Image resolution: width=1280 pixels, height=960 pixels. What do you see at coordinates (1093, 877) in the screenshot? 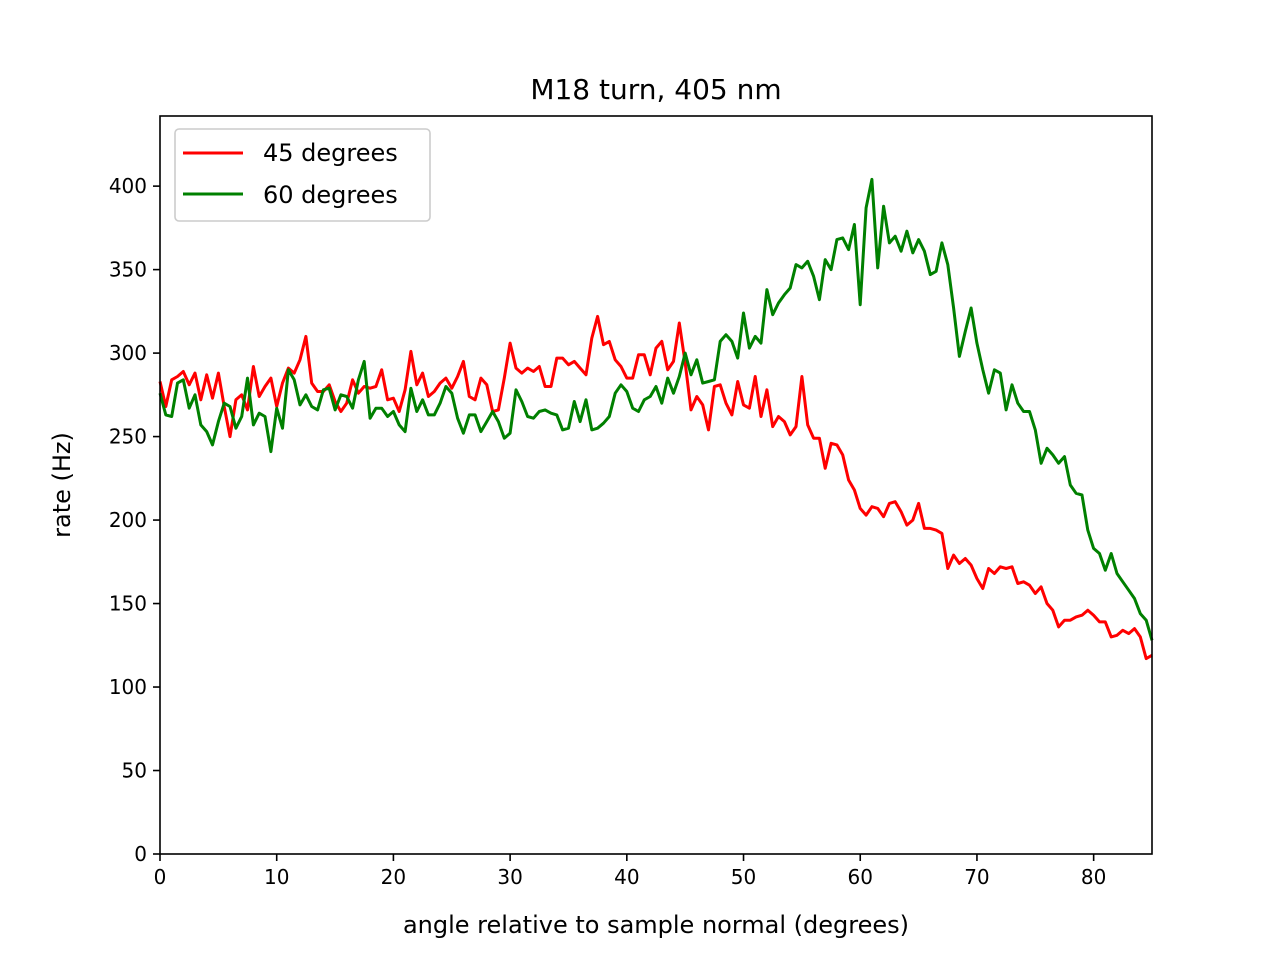
I see `x-tick-label: 80` at bounding box center [1093, 877].